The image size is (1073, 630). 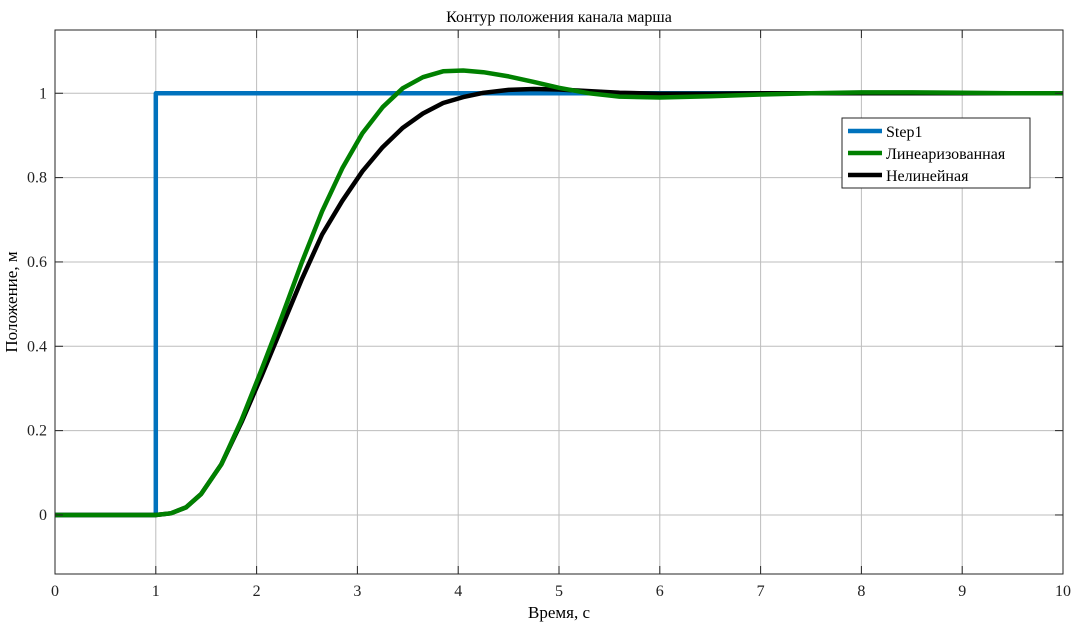 I want to click on x-tick-label: 5, so click(x=559, y=591).